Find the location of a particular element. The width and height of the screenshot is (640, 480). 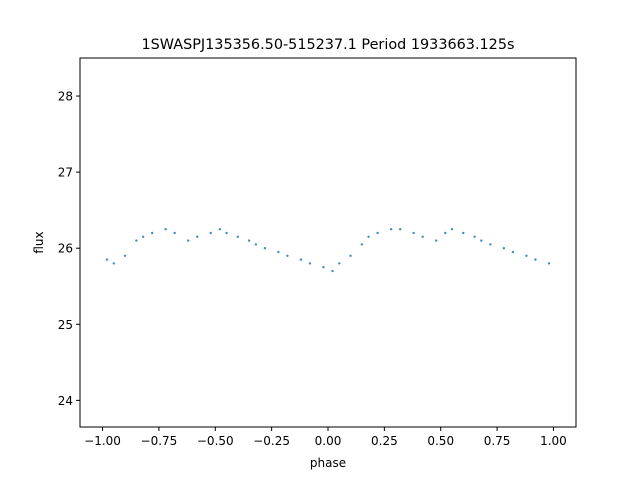

y-tick-label: 24 is located at coordinates (65, 401).